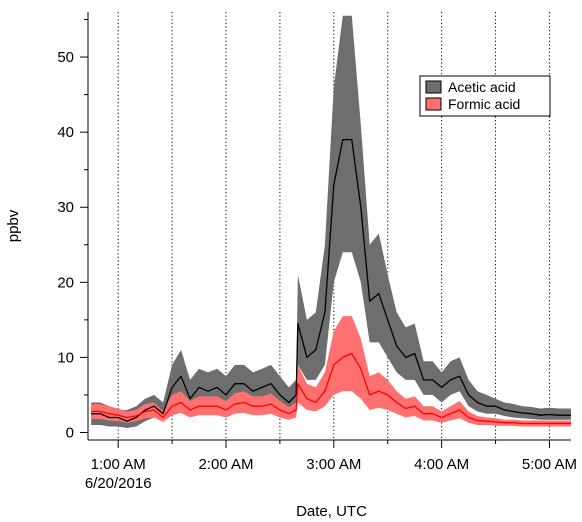 The height and width of the screenshot is (522, 582). Describe the element at coordinates (549, 464) in the screenshot. I see `x-tick-label: 5:00 AM` at that location.